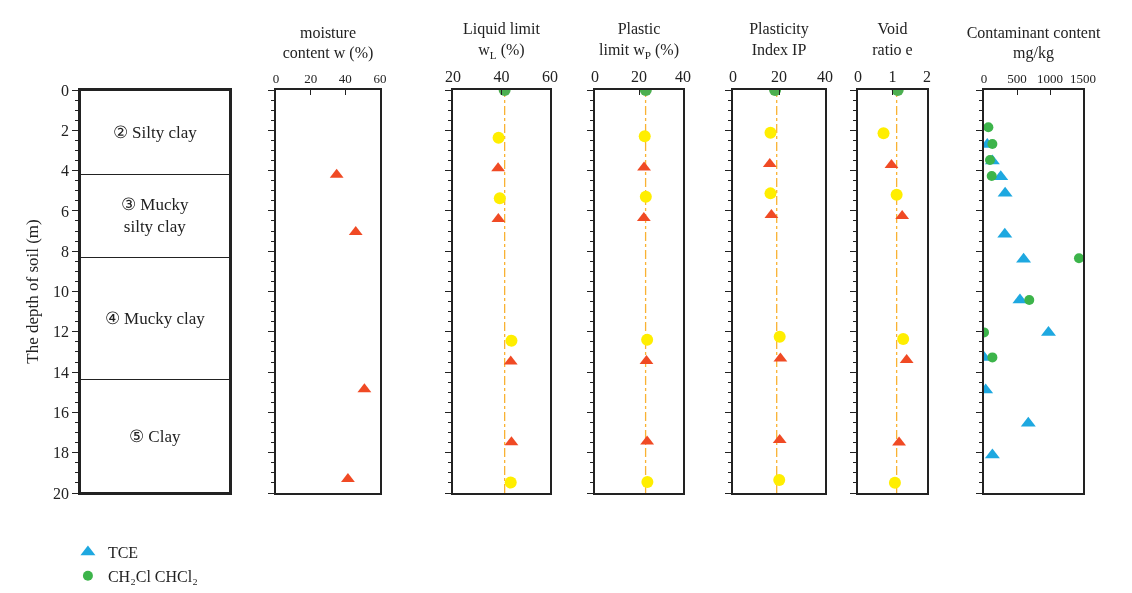  What do you see at coordinates (155, 318) in the screenshot?
I see `series-label: ④ Mucky clay` at bounding box center [155, 318].